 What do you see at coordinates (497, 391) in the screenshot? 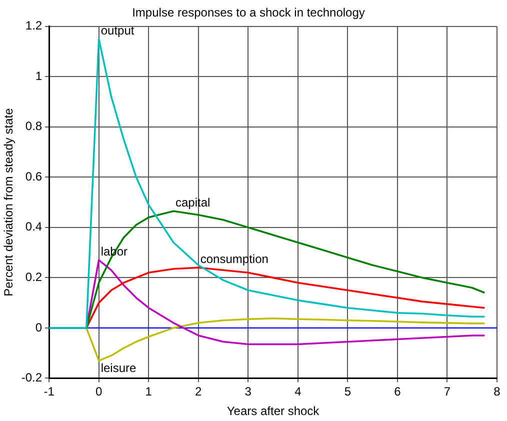
I see `x-tick-label: 8` at bounding box center [497, 391].